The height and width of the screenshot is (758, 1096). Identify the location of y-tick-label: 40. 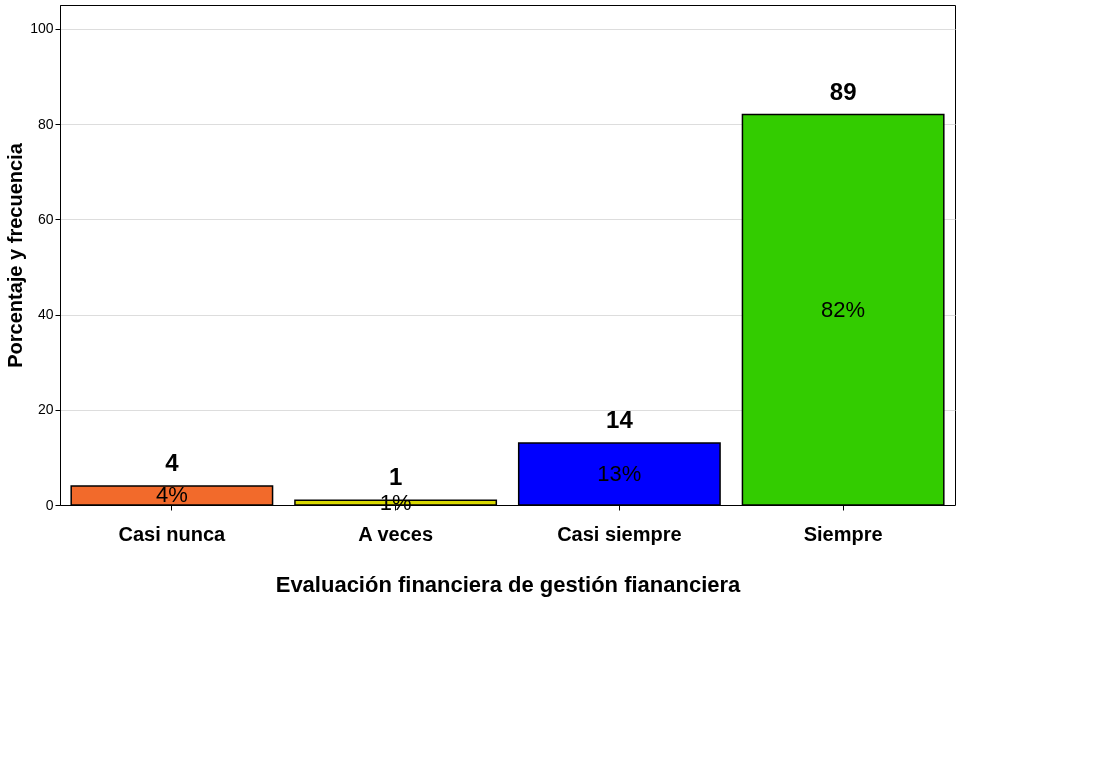
(45, 314).